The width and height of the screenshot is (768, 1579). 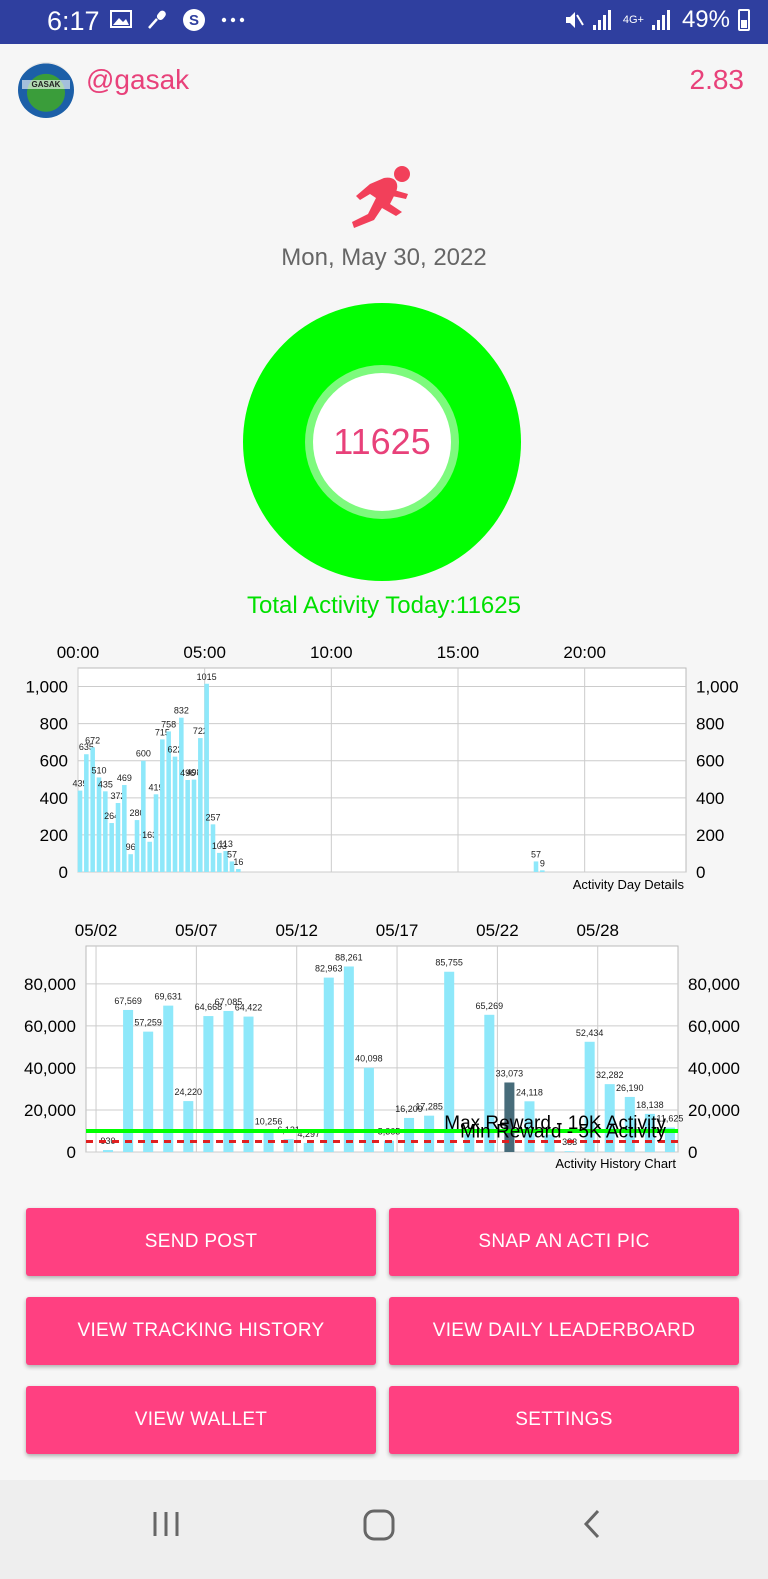 I want to click on min-reward-label: Min Reward - 5K Activity, so click(x=563, y=1131).